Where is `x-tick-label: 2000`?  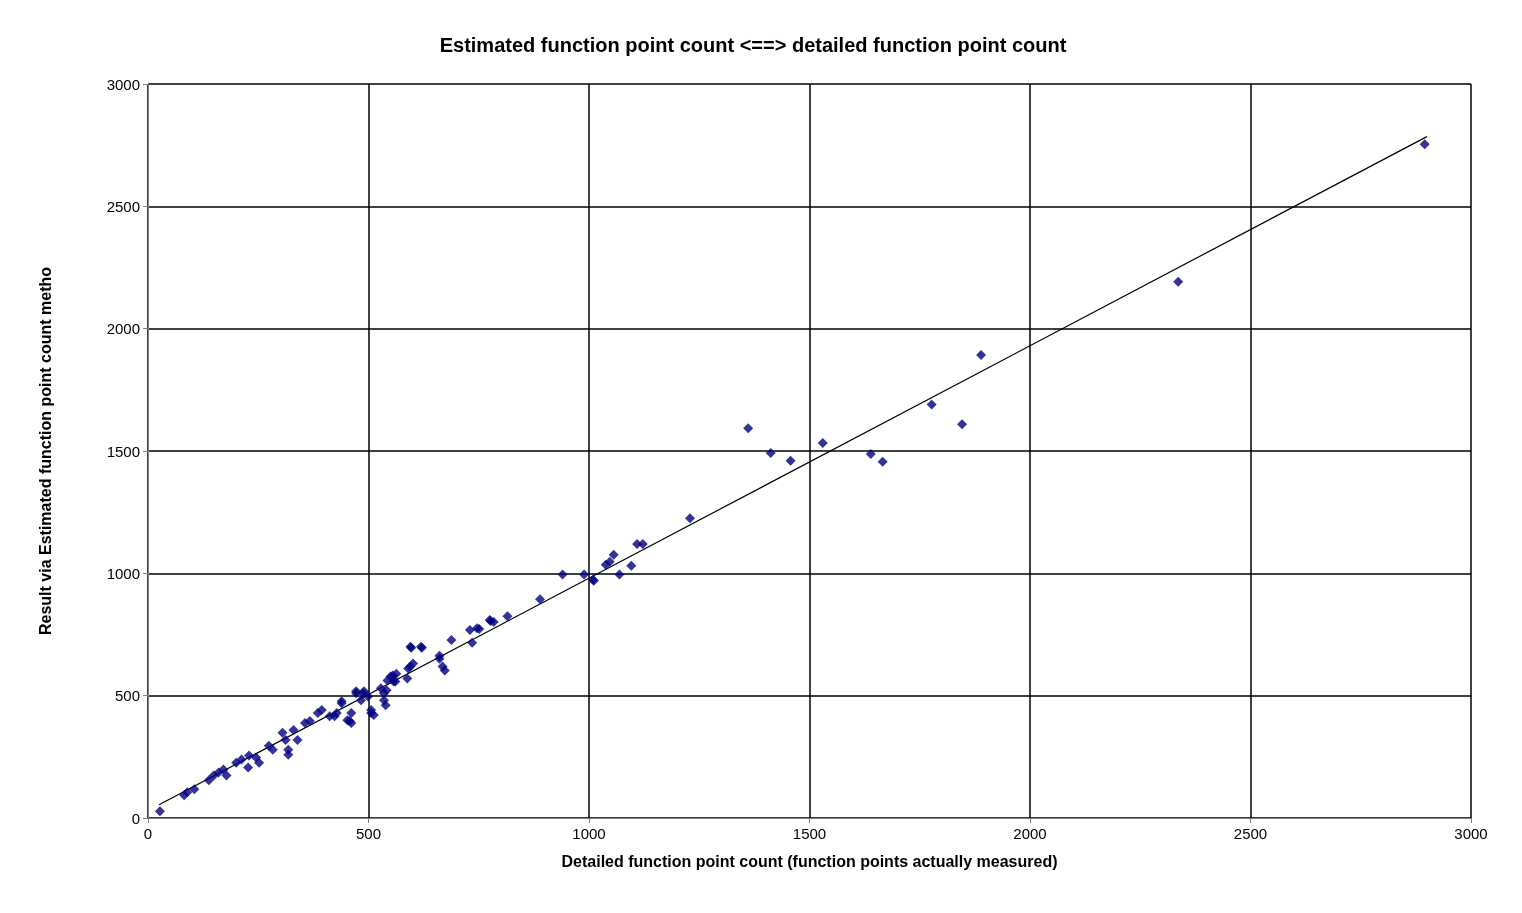
x-tick-label: 2000 is located at coordinates (1030, 833).